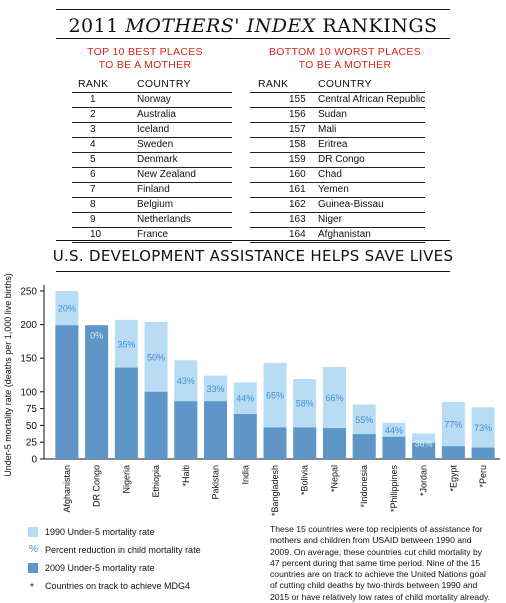 The image size is (506, 603). I want to click on rank-cell: 7, so click(93, 189).